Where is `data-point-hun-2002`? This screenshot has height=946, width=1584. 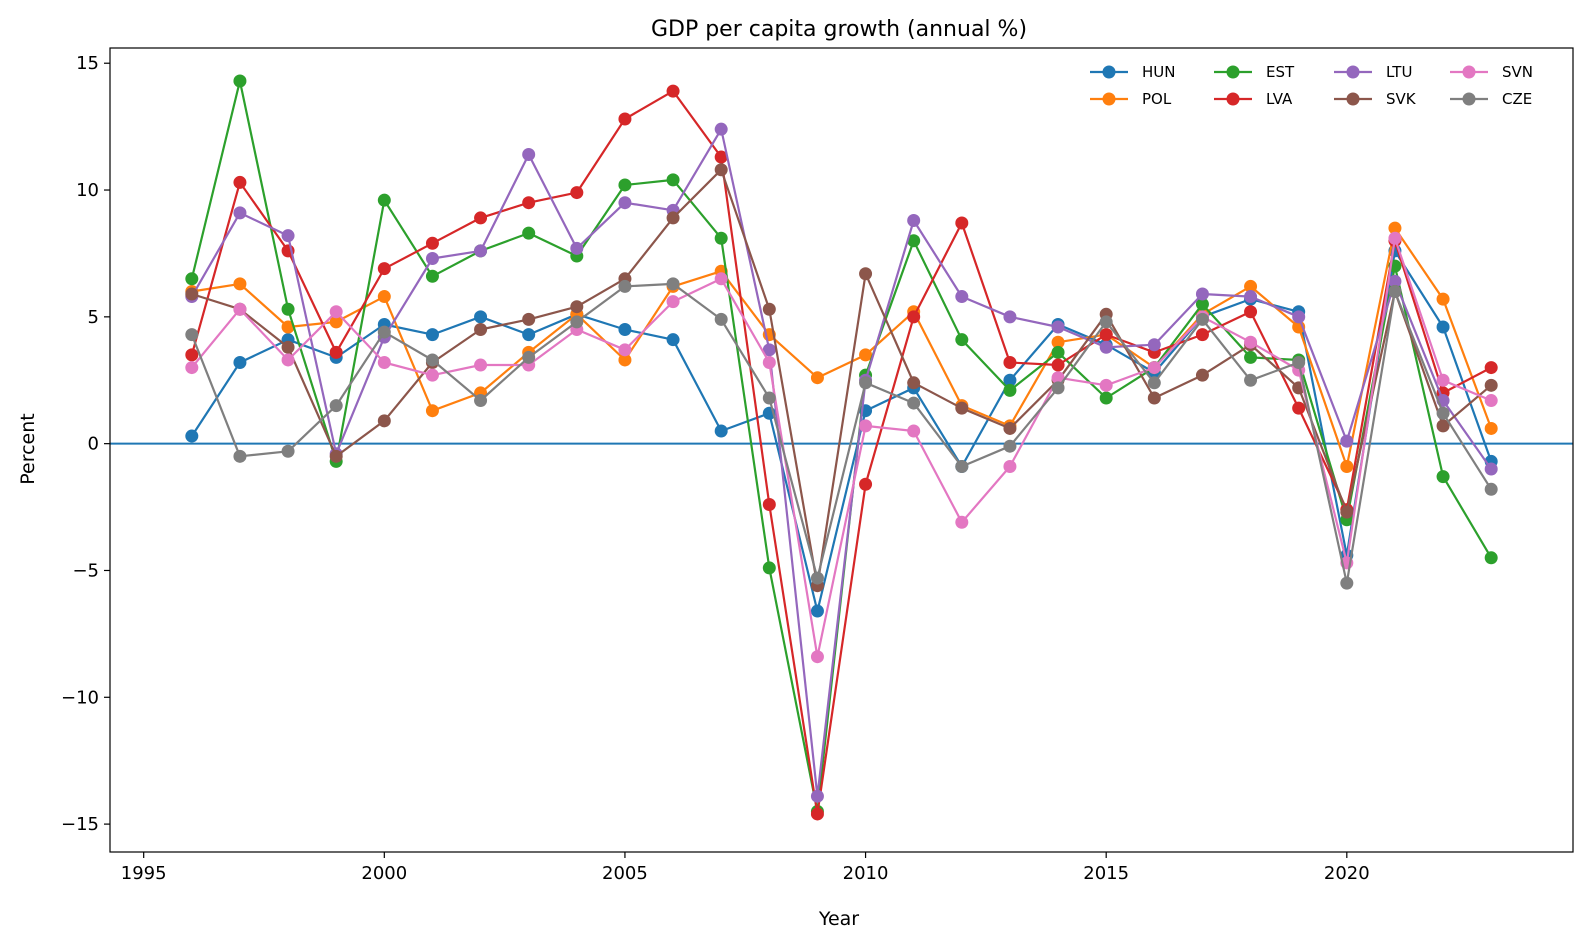 data-point-hun-2002 is located at coordinates (481, 317).